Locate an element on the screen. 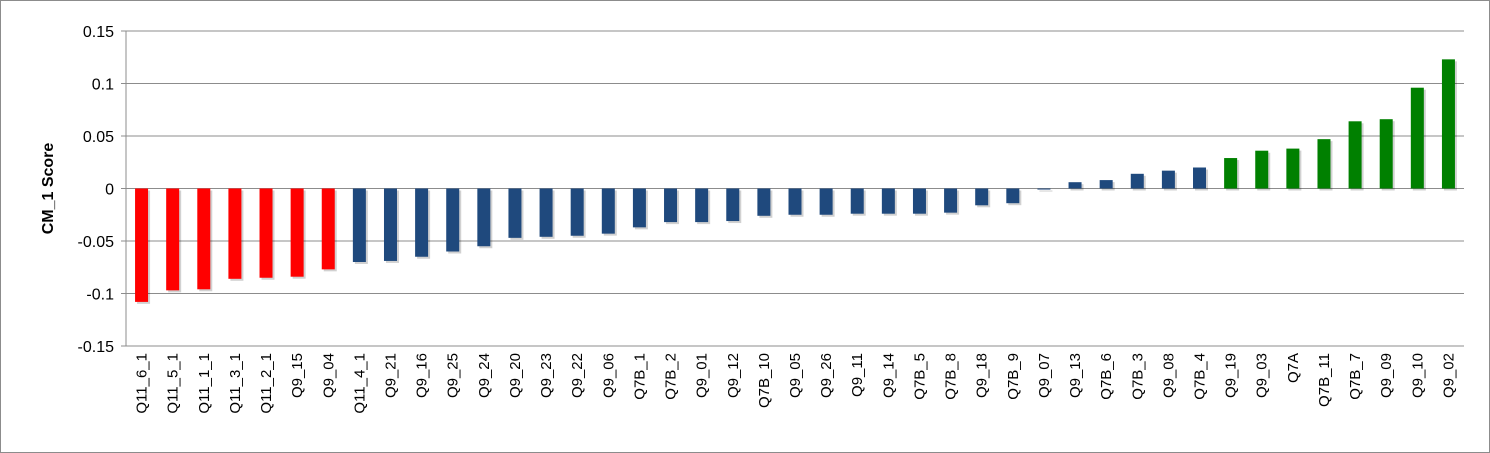  x-tick-label: Q7B_9 is located at coordinates (1013, 376).